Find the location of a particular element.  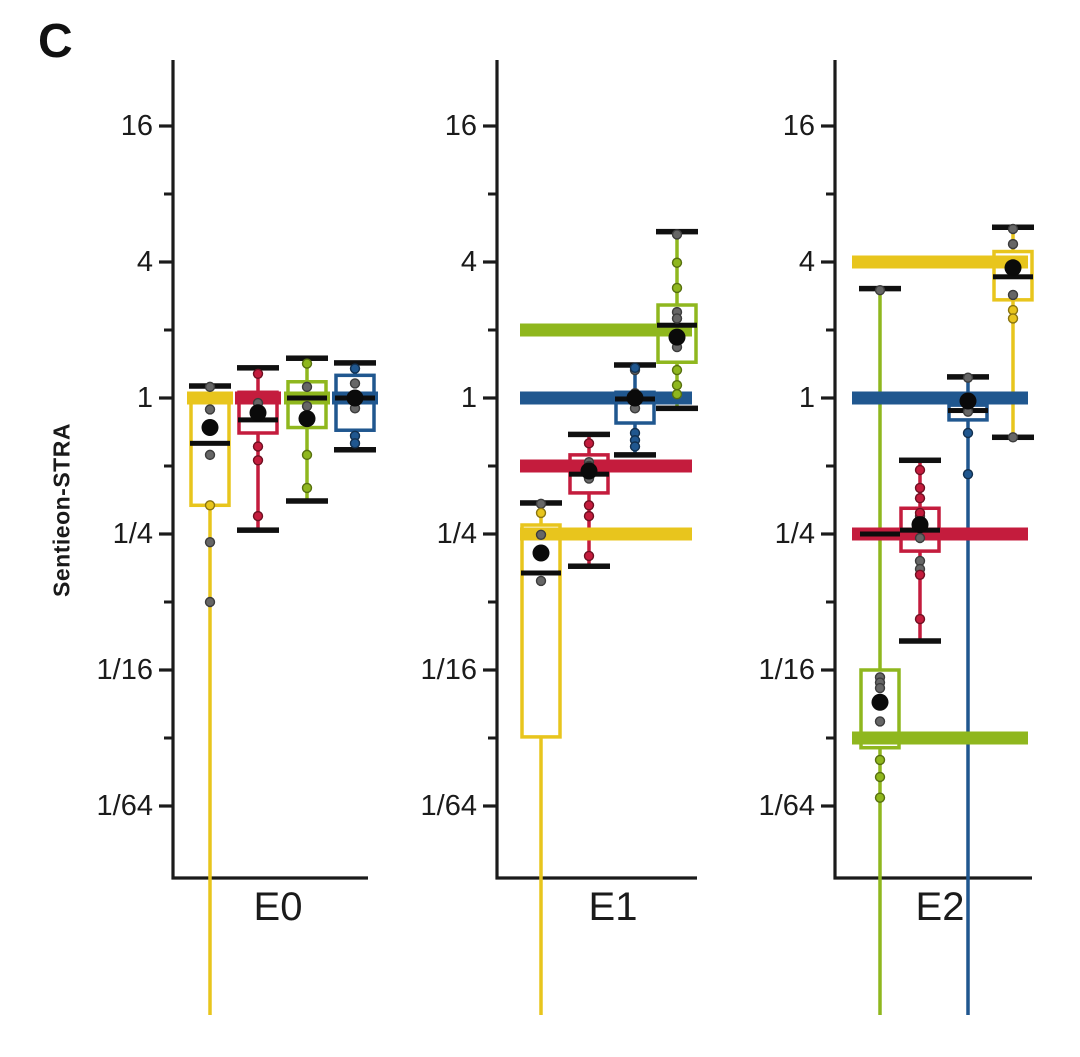

panel-letter: C is located at coordinates (56, 41).